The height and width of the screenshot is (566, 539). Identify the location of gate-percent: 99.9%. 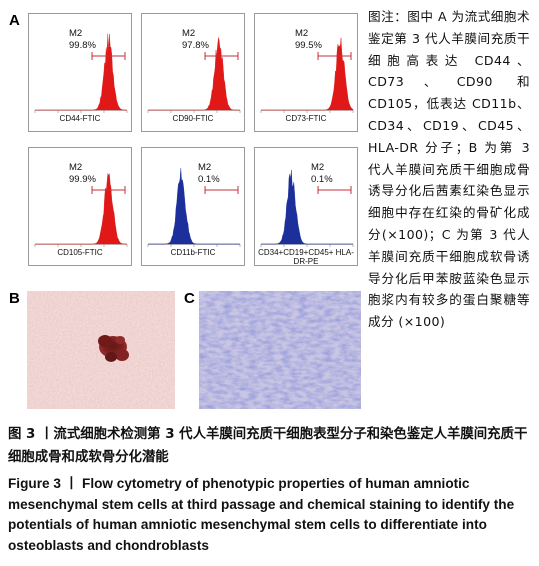
(82, 179).